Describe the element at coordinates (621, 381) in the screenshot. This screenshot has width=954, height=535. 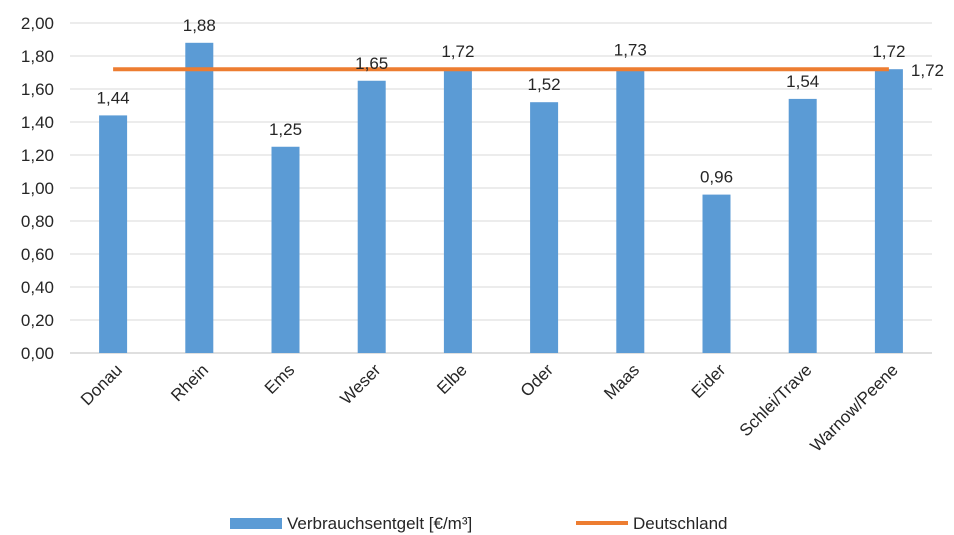
I see `category-label: Maas` at that location.